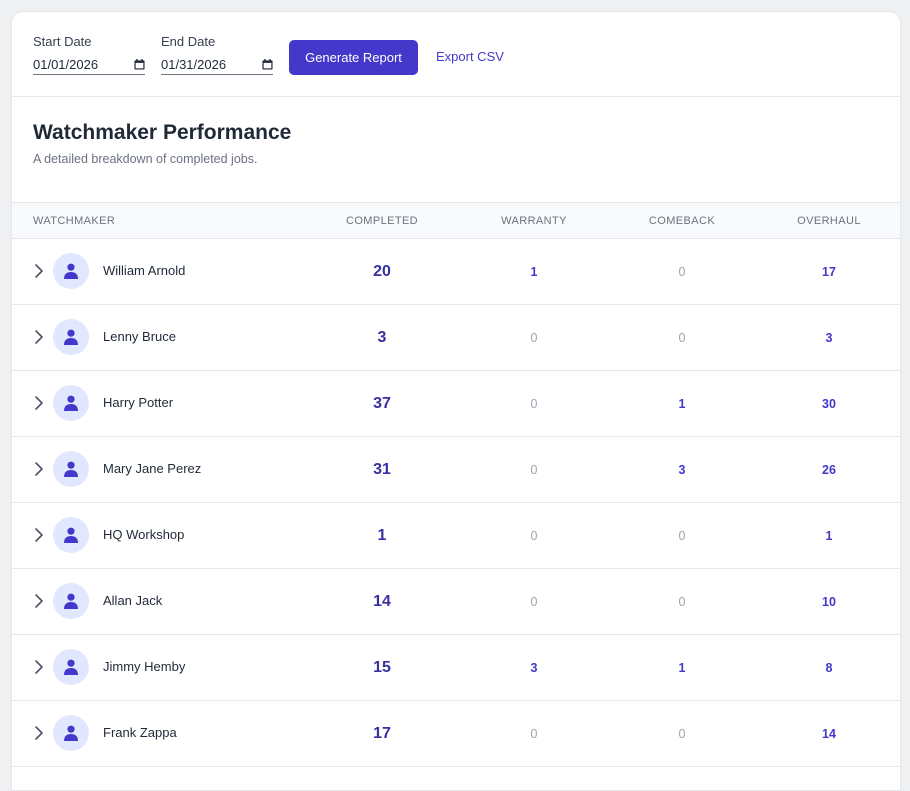  Describe the element at coordinates (829, 221) in the screenshot. I see `column-header-overhaul: OVERHAUL` at that location.